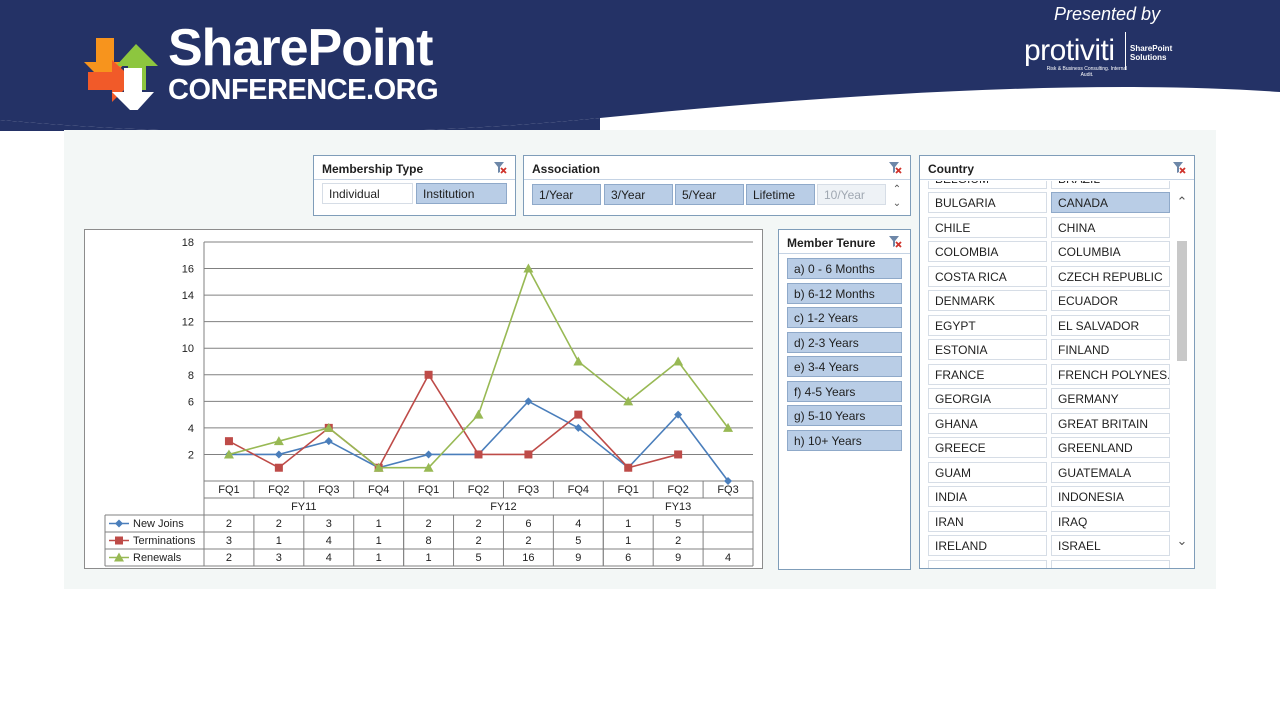 The width and height of the screenshot is (1280, 720). Describe the element at coordinates (831, 243) in the screenshot. I see `slicer-title: Member Tenure` at that location.